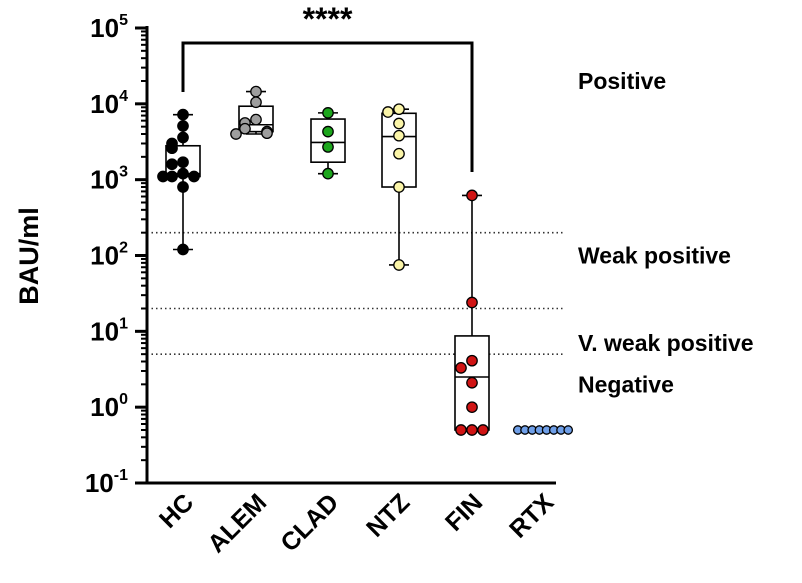 This screenshot has width=802, height=583. What do you see at coordinates (356, 293) in the screenshot?
I see `threshold-lines` at bounding box center [356, 293].